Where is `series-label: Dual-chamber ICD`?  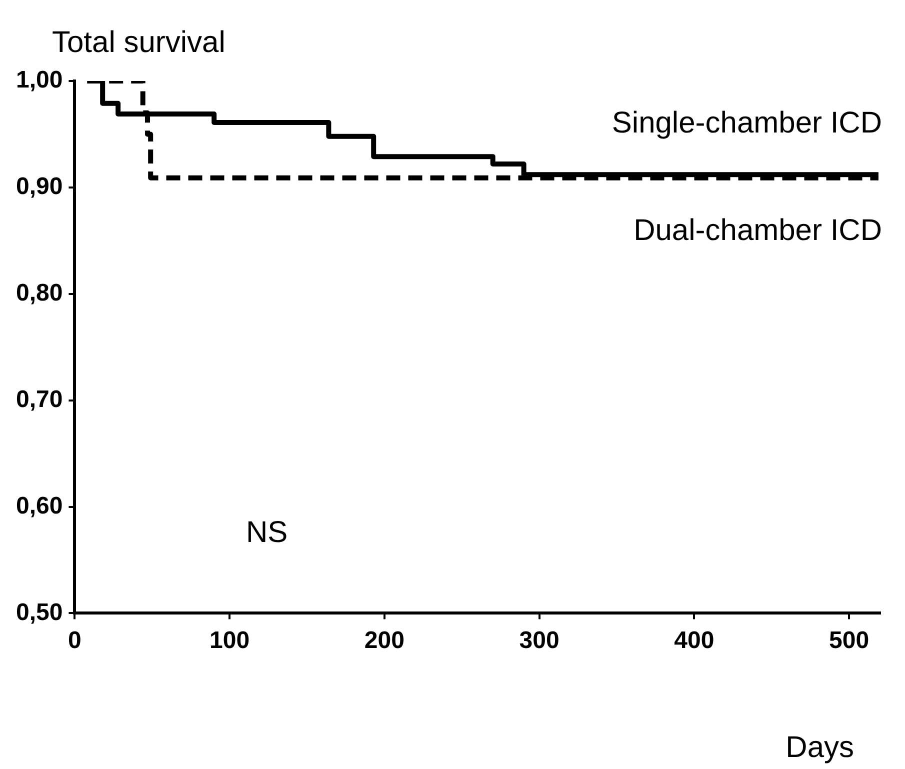
series-label: Dual-chamber ICD is located at coordinates (758, 230).